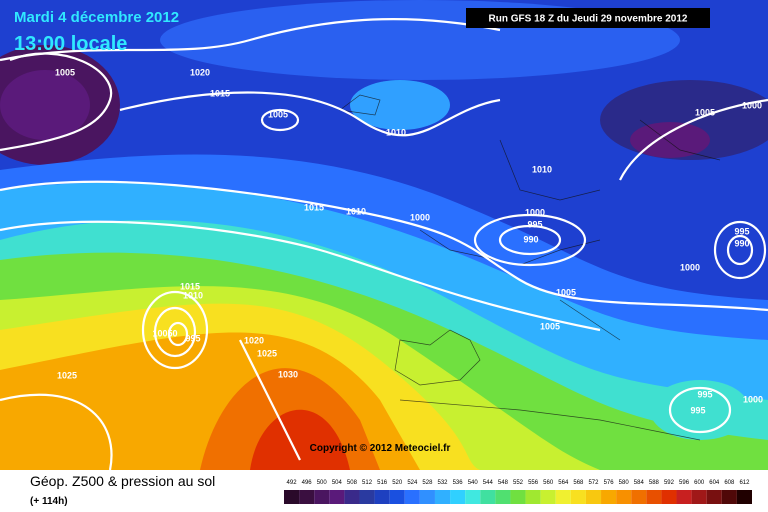  Describe the element at coordinates (533, 483) in the screenshot. I see `scale-label: 556` at that location.